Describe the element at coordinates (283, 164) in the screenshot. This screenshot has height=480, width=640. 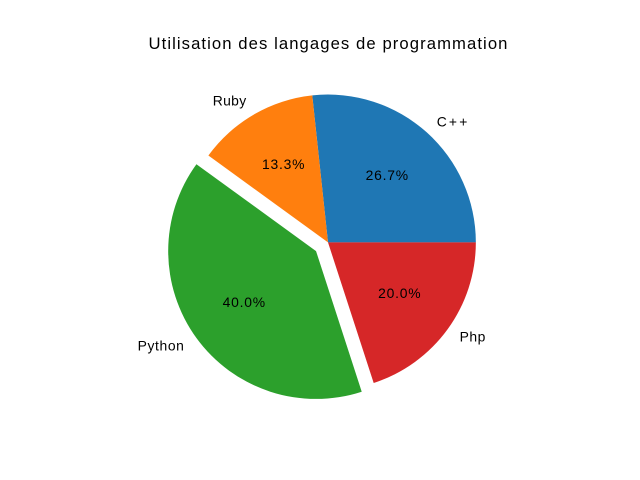
I see `svg-text: 13.3%` at that location.